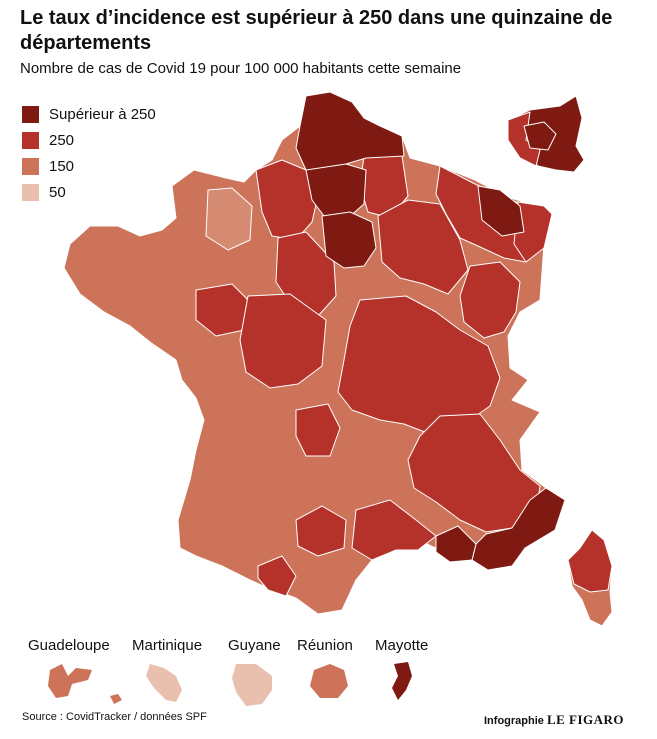  I want to click on legend-label-50: 50, so click(57, 192).